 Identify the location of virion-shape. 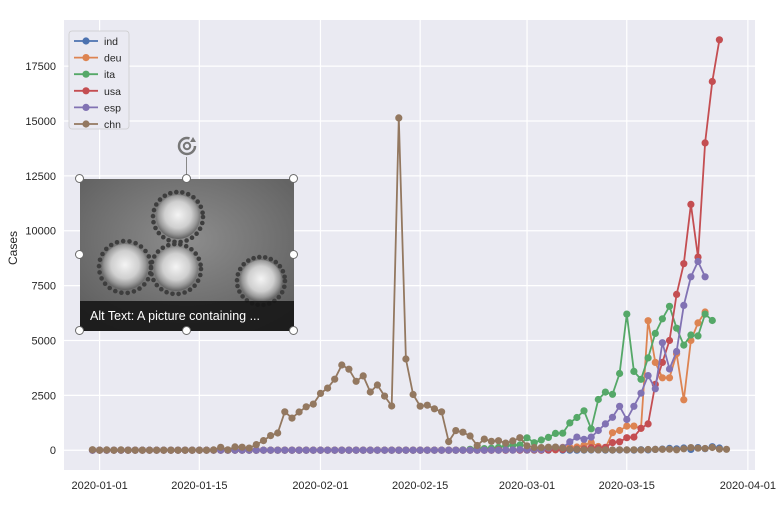
(176, 269).